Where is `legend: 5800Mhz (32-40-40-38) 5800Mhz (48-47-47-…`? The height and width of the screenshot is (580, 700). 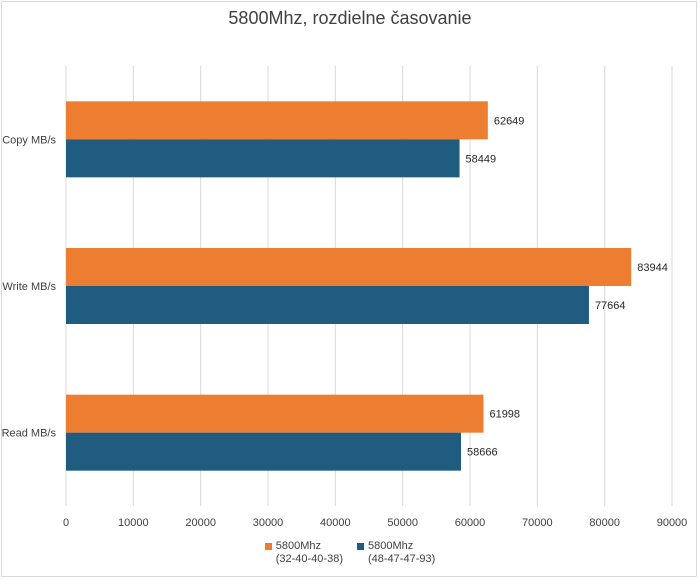
legend: 5800Mhz (32-40-40-38) 5800Mhz (48-47-47-… is located at coordinates (350, 553).